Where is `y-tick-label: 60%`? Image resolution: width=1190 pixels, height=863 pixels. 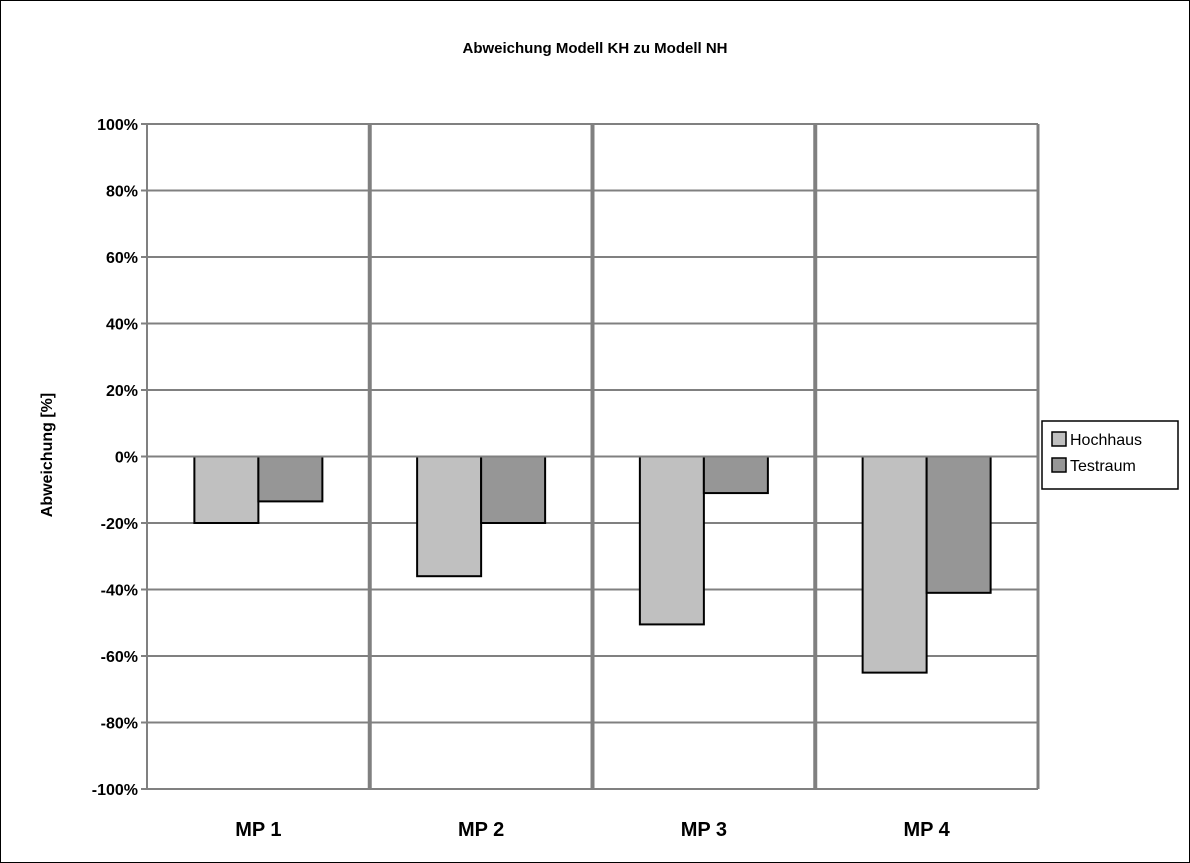 y-tick-label: 60% is located at coordinates (122, 258).